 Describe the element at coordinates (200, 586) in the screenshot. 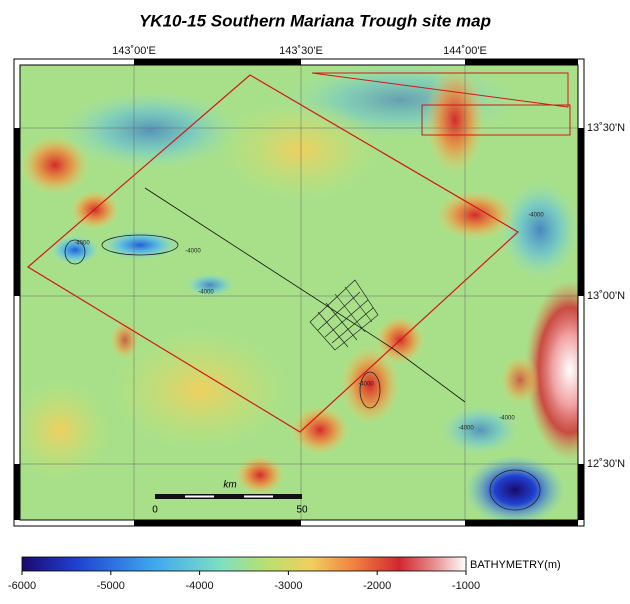

I see `colorbar-tick-label: -4000` at that location.